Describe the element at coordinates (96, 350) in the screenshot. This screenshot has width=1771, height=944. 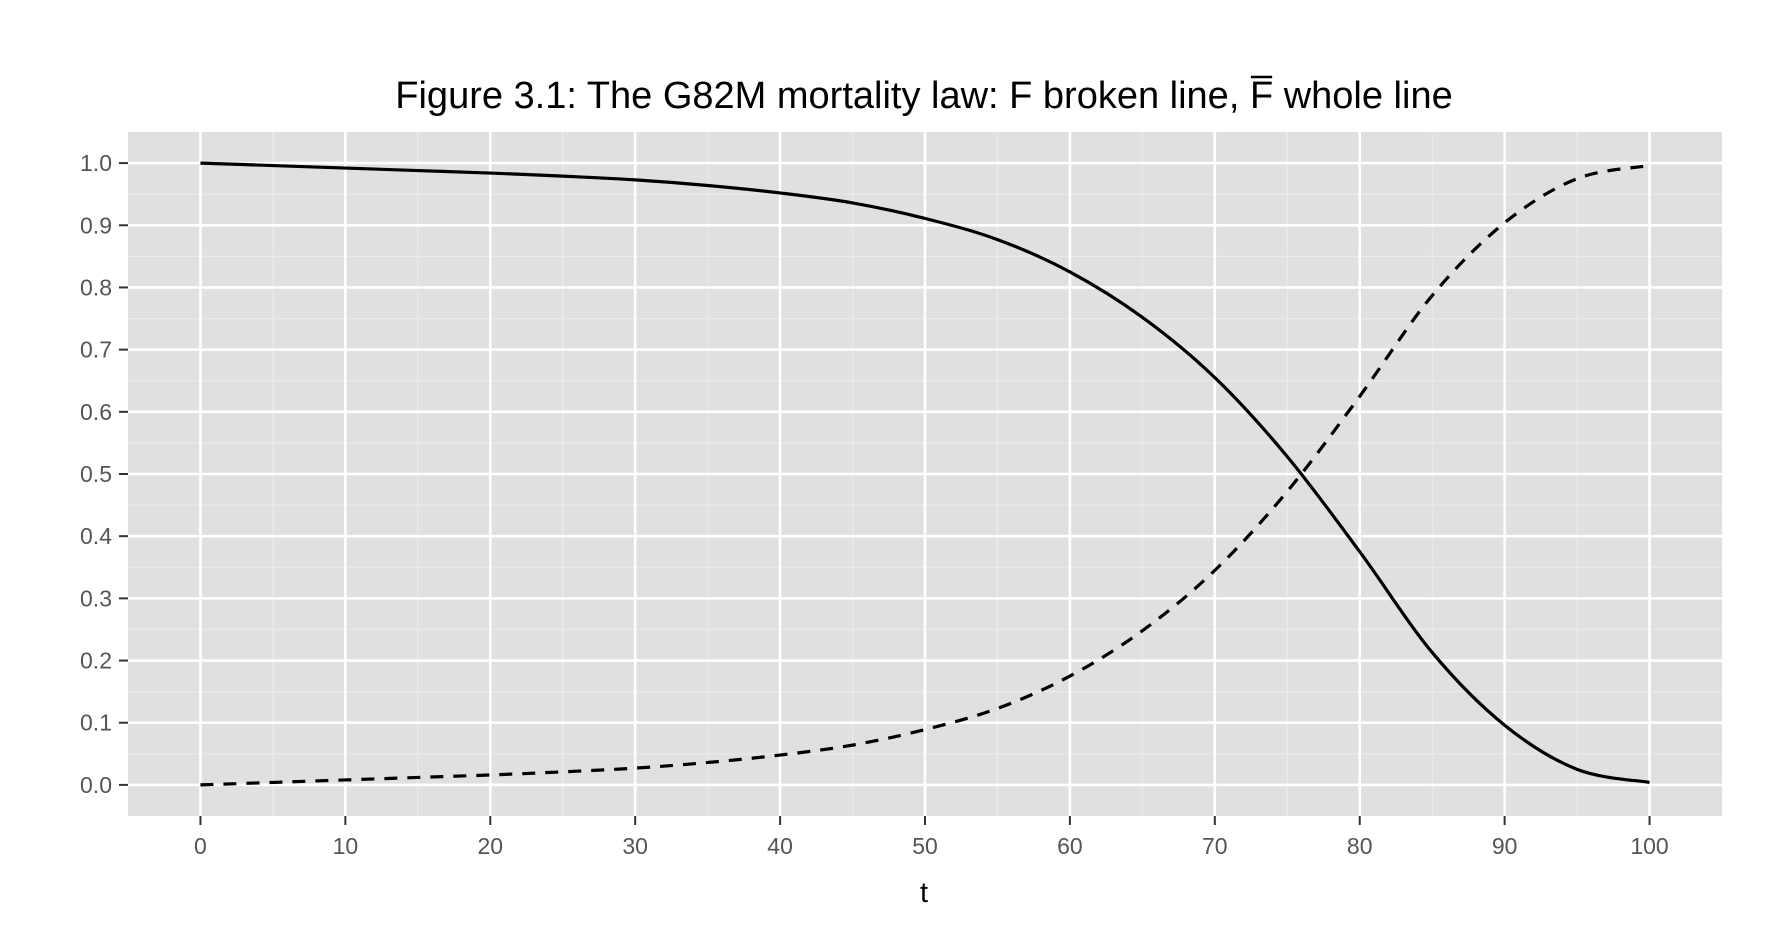
I see `y-tick-label: 0.7` at that location.